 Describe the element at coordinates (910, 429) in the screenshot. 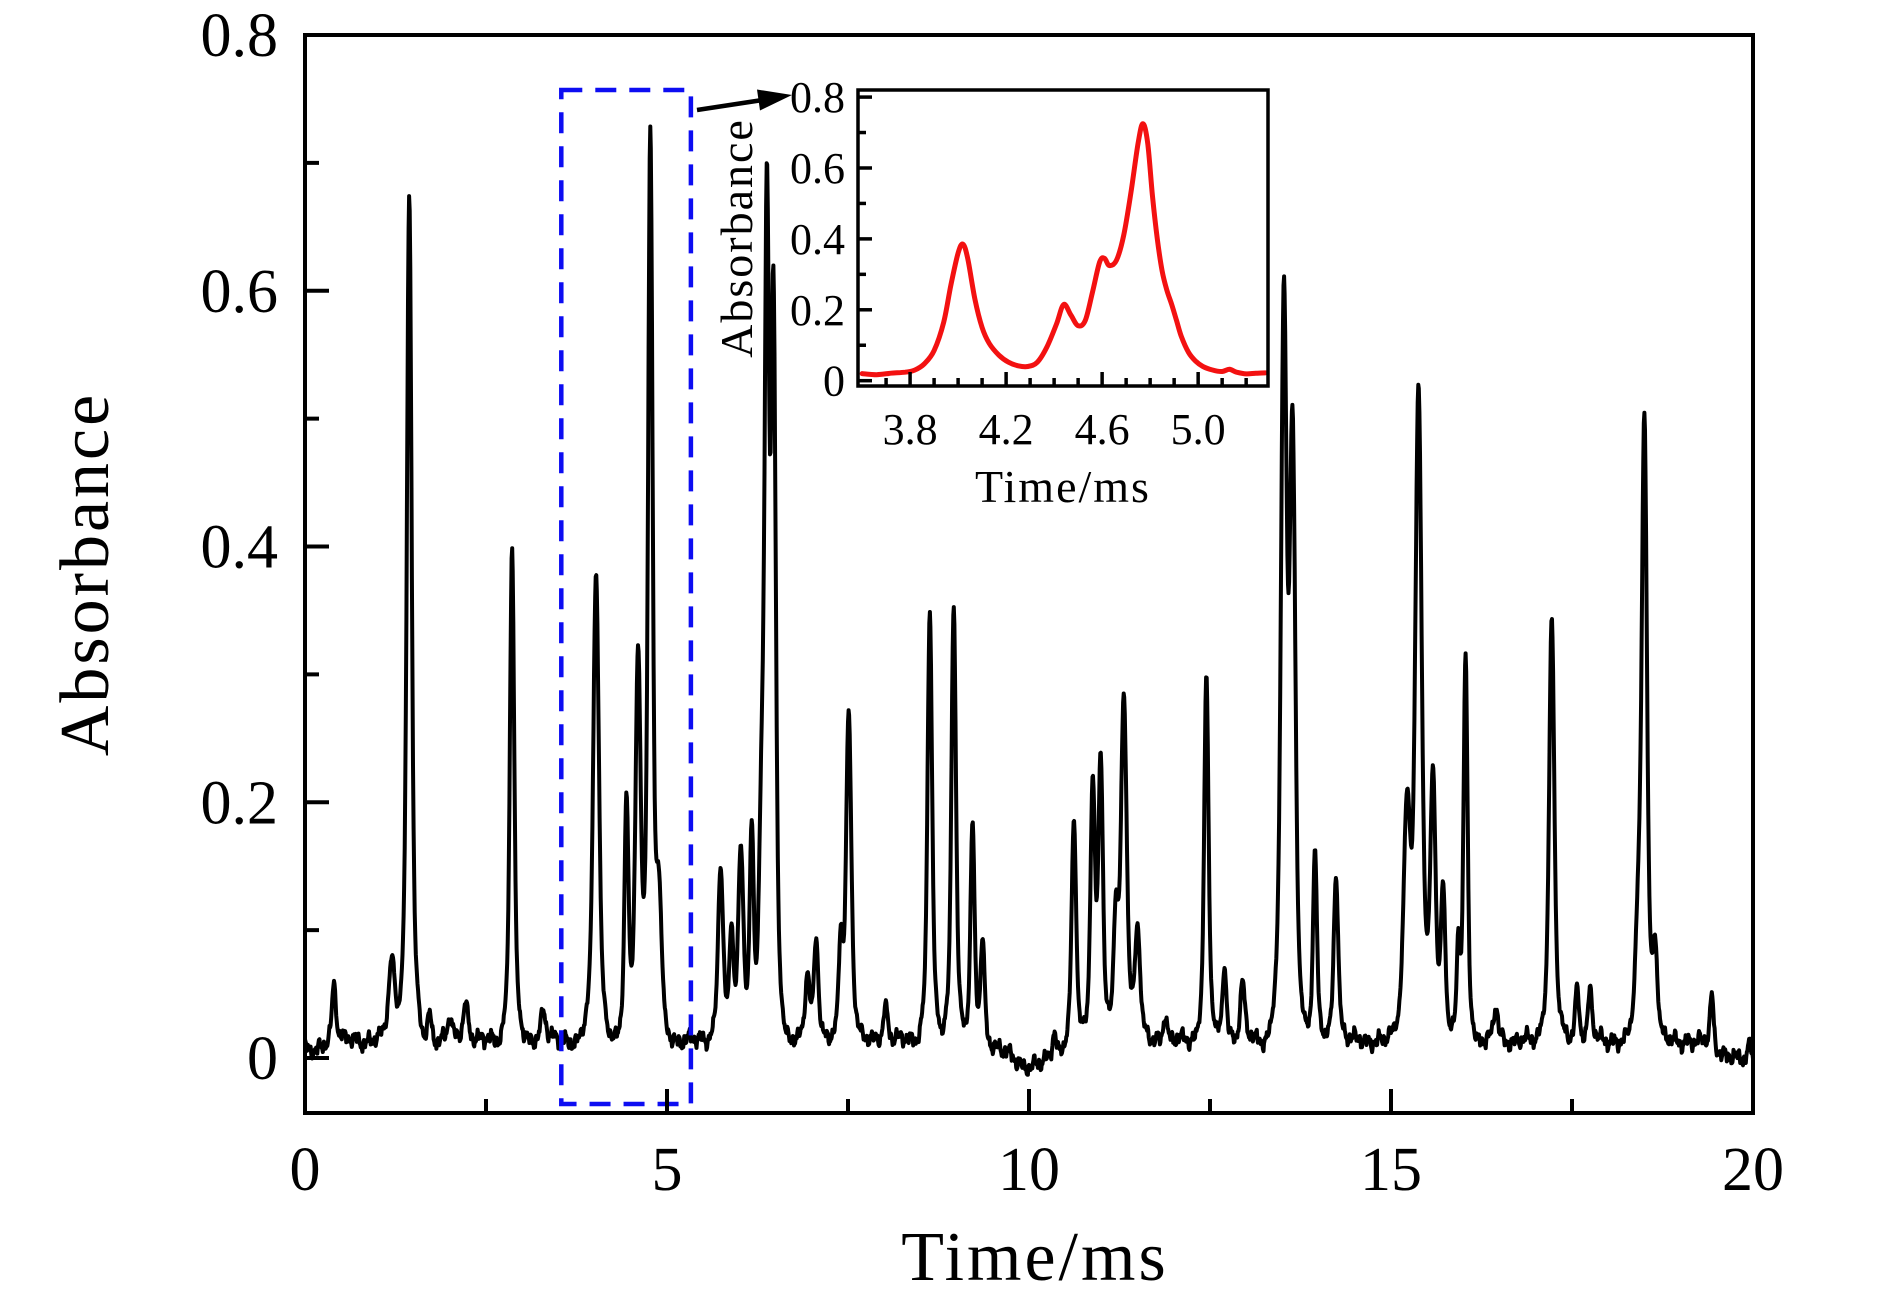

I see `inset-x-tick-label: 3.8` at that location.